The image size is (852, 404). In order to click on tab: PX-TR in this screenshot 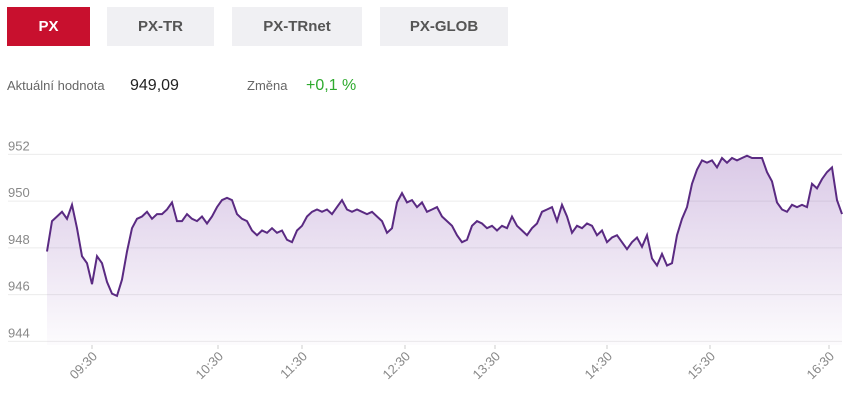, I will do `click(160, 26)`.